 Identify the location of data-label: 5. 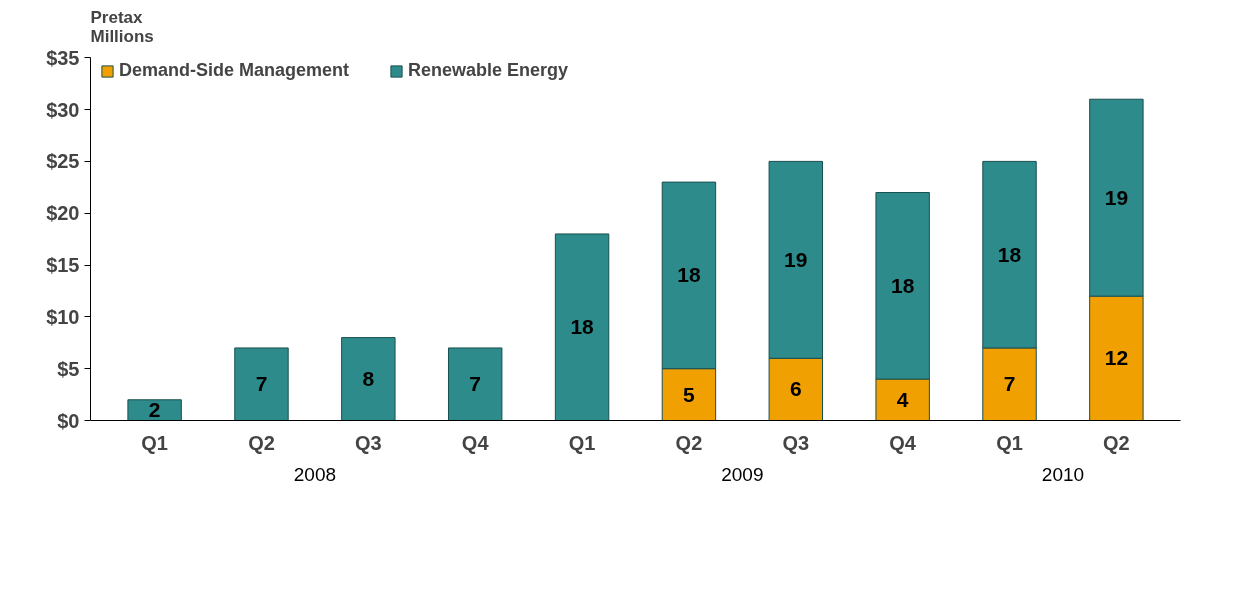
(689, 394).